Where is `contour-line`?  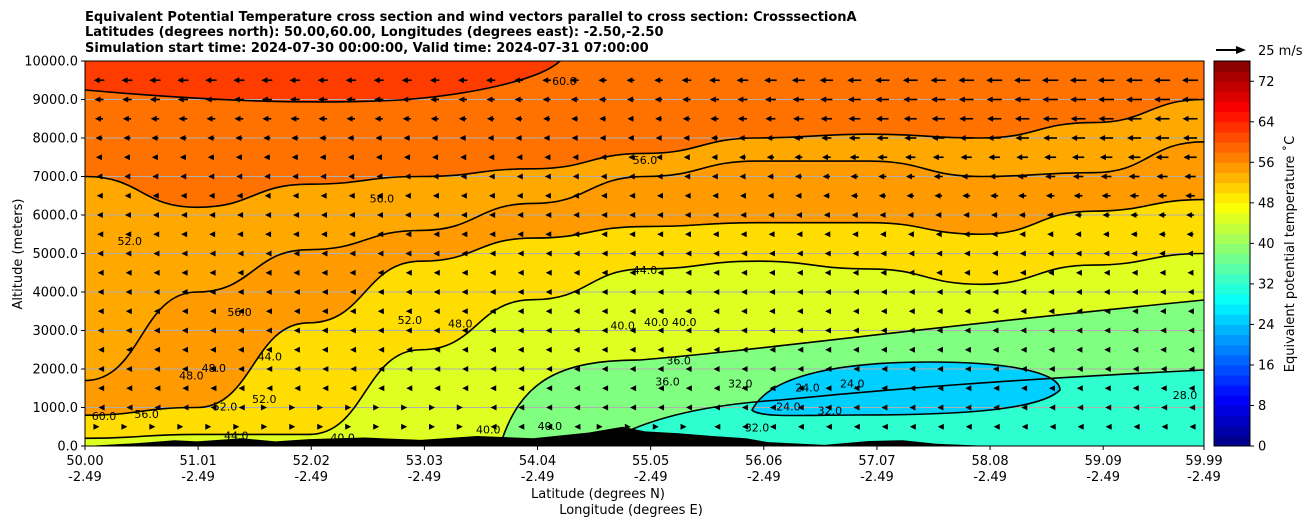 contour-line is located at coordinates (906, 389).